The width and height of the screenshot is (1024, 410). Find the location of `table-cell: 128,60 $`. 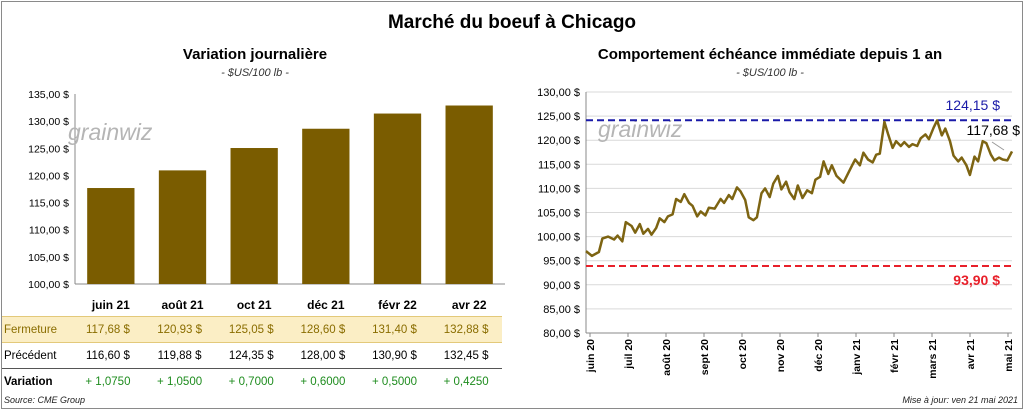

table-cell: 128,60 $ is located at coordinates (323, 329).